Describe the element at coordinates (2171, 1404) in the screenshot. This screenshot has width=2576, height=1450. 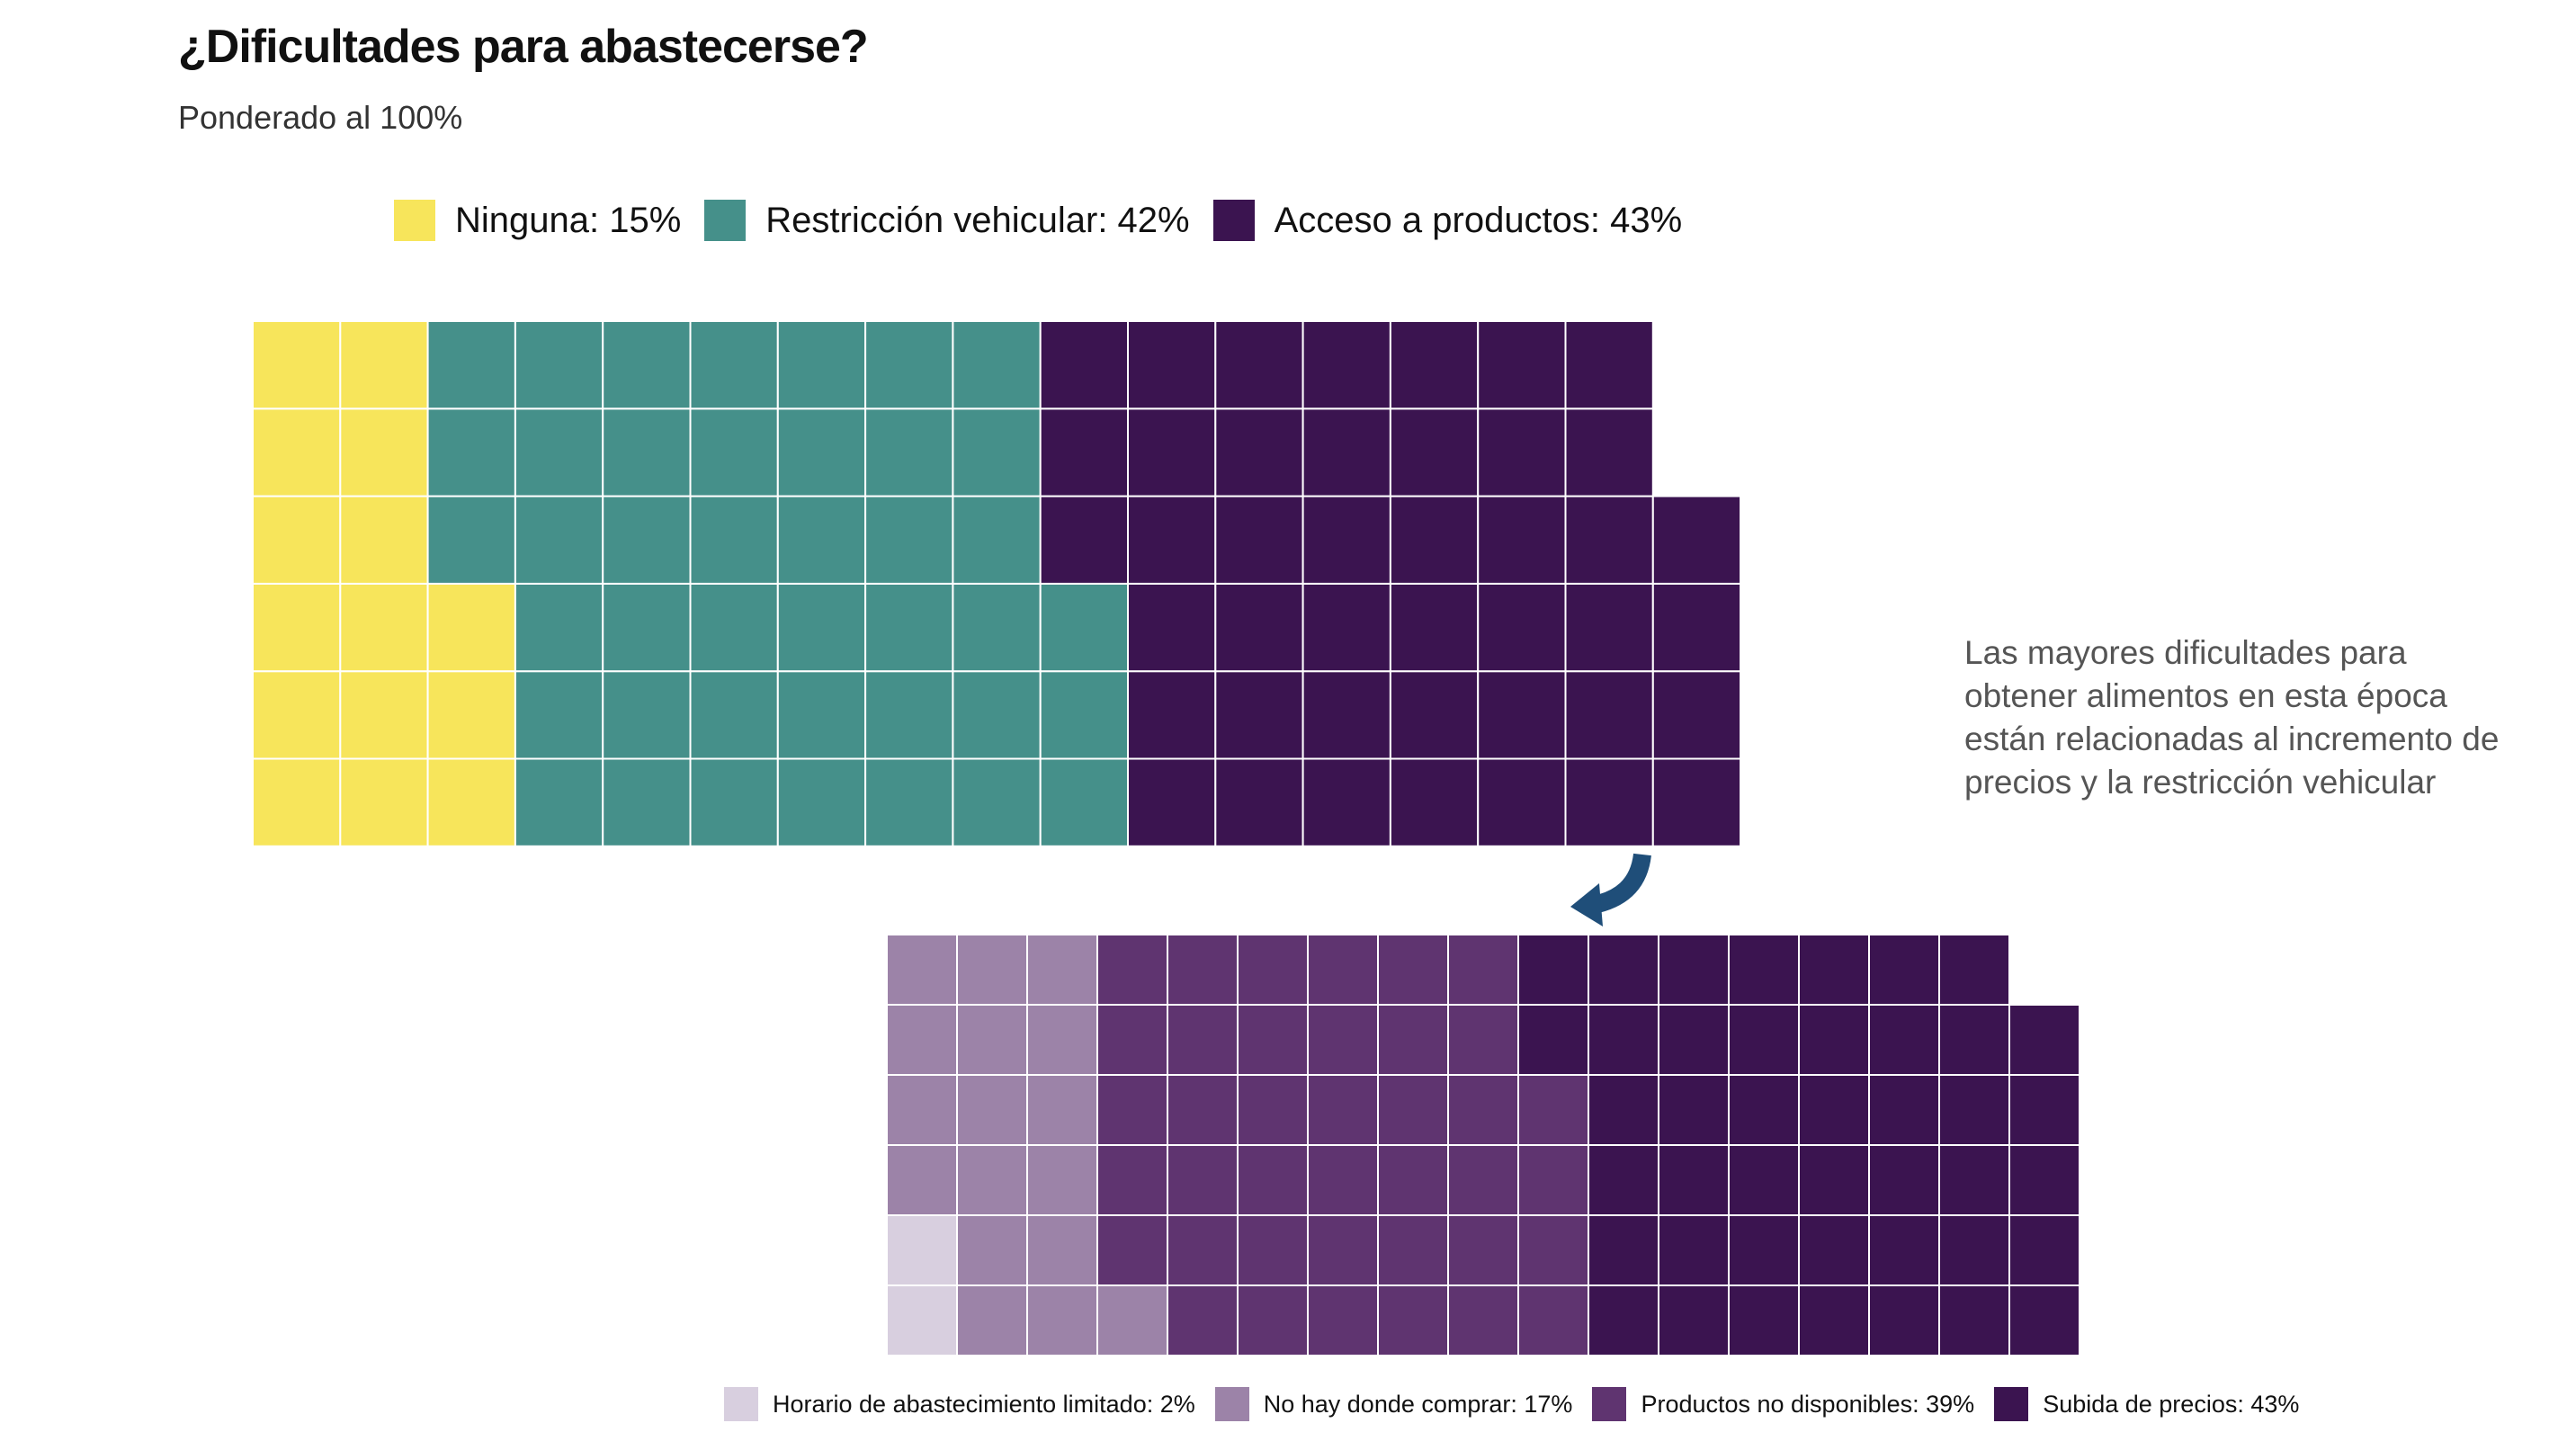
I see `legend-label-subida-precios: Subida de precios: 43%` at that location.